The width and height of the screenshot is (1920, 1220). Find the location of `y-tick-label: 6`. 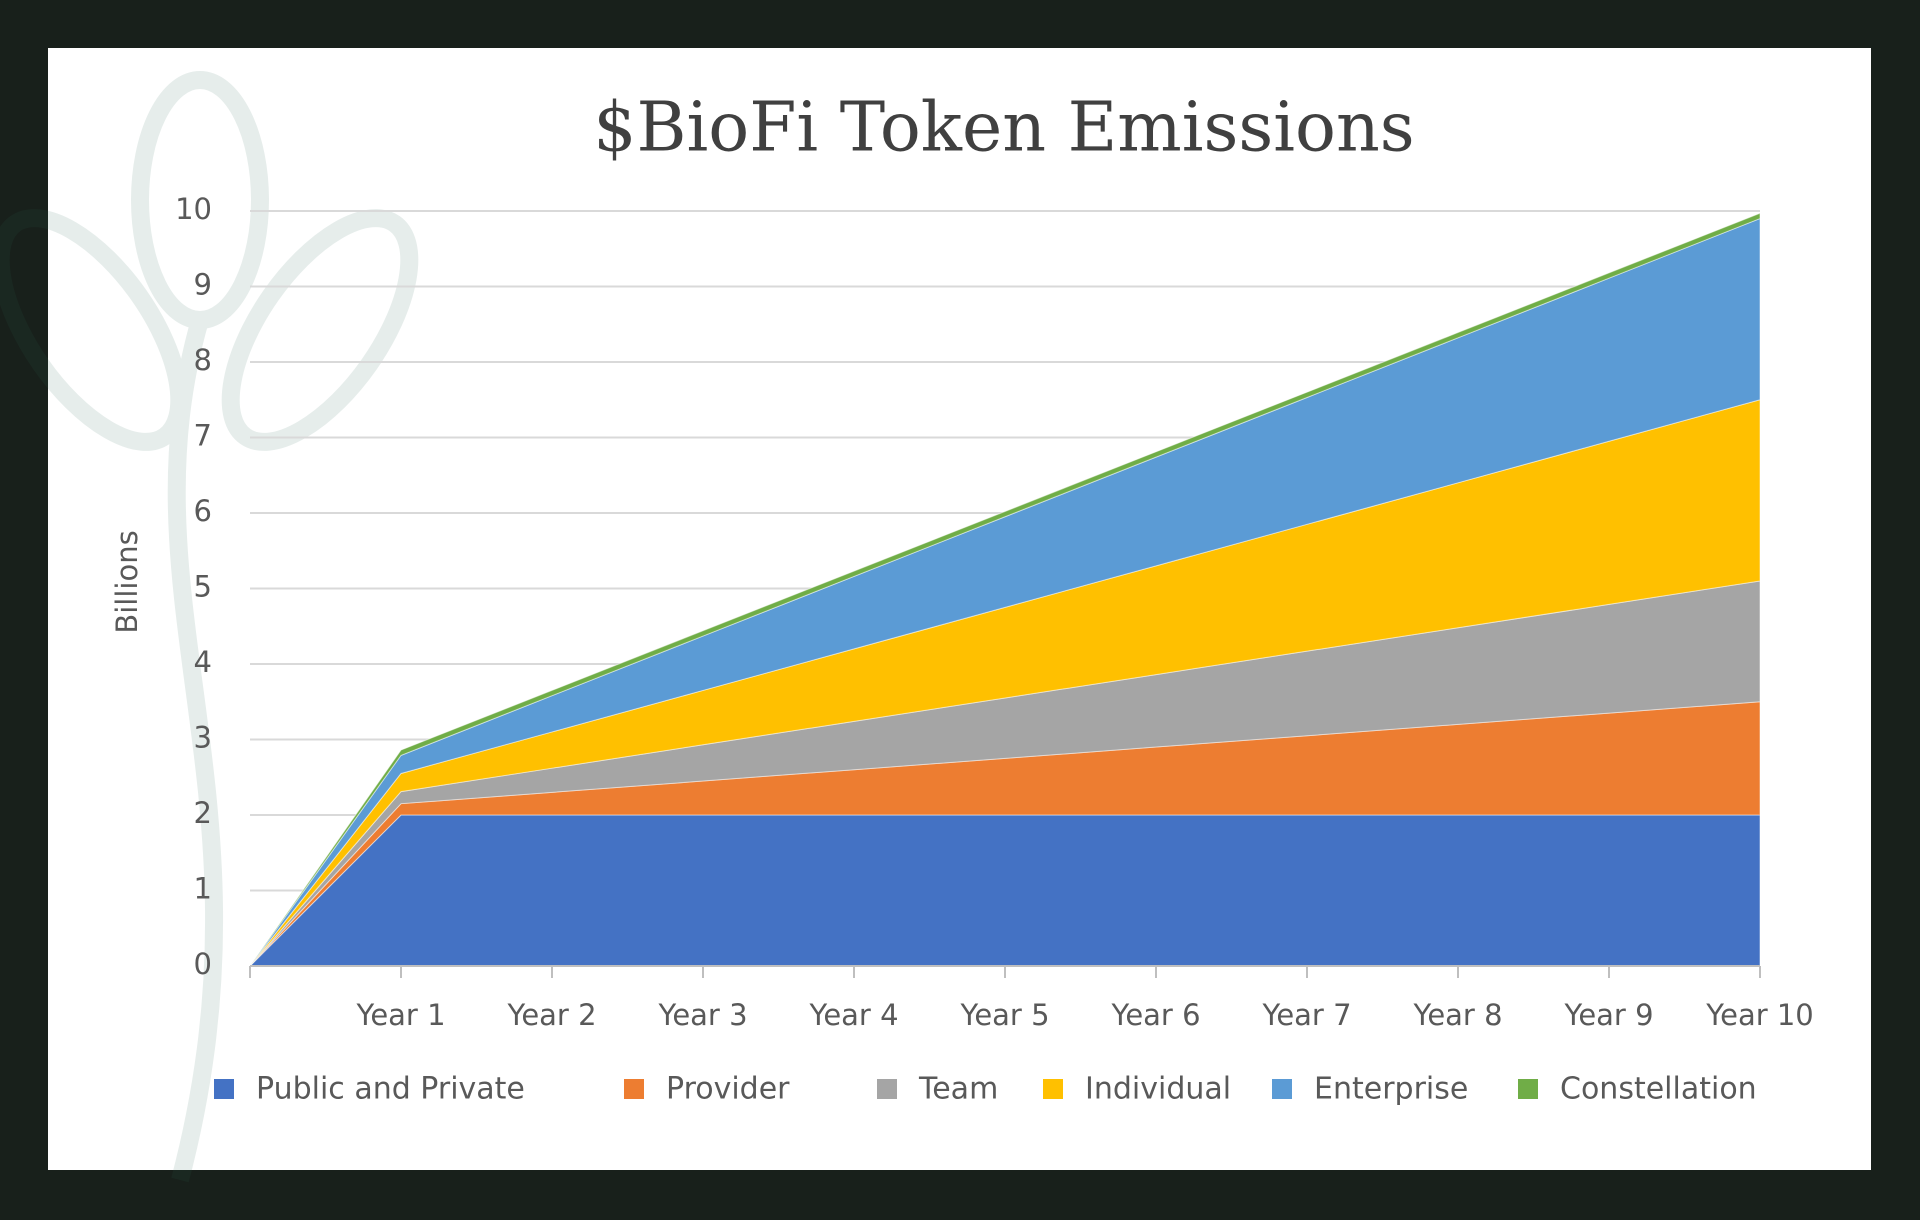

y-tick-label: 6 is located at coordinates (203, 511).